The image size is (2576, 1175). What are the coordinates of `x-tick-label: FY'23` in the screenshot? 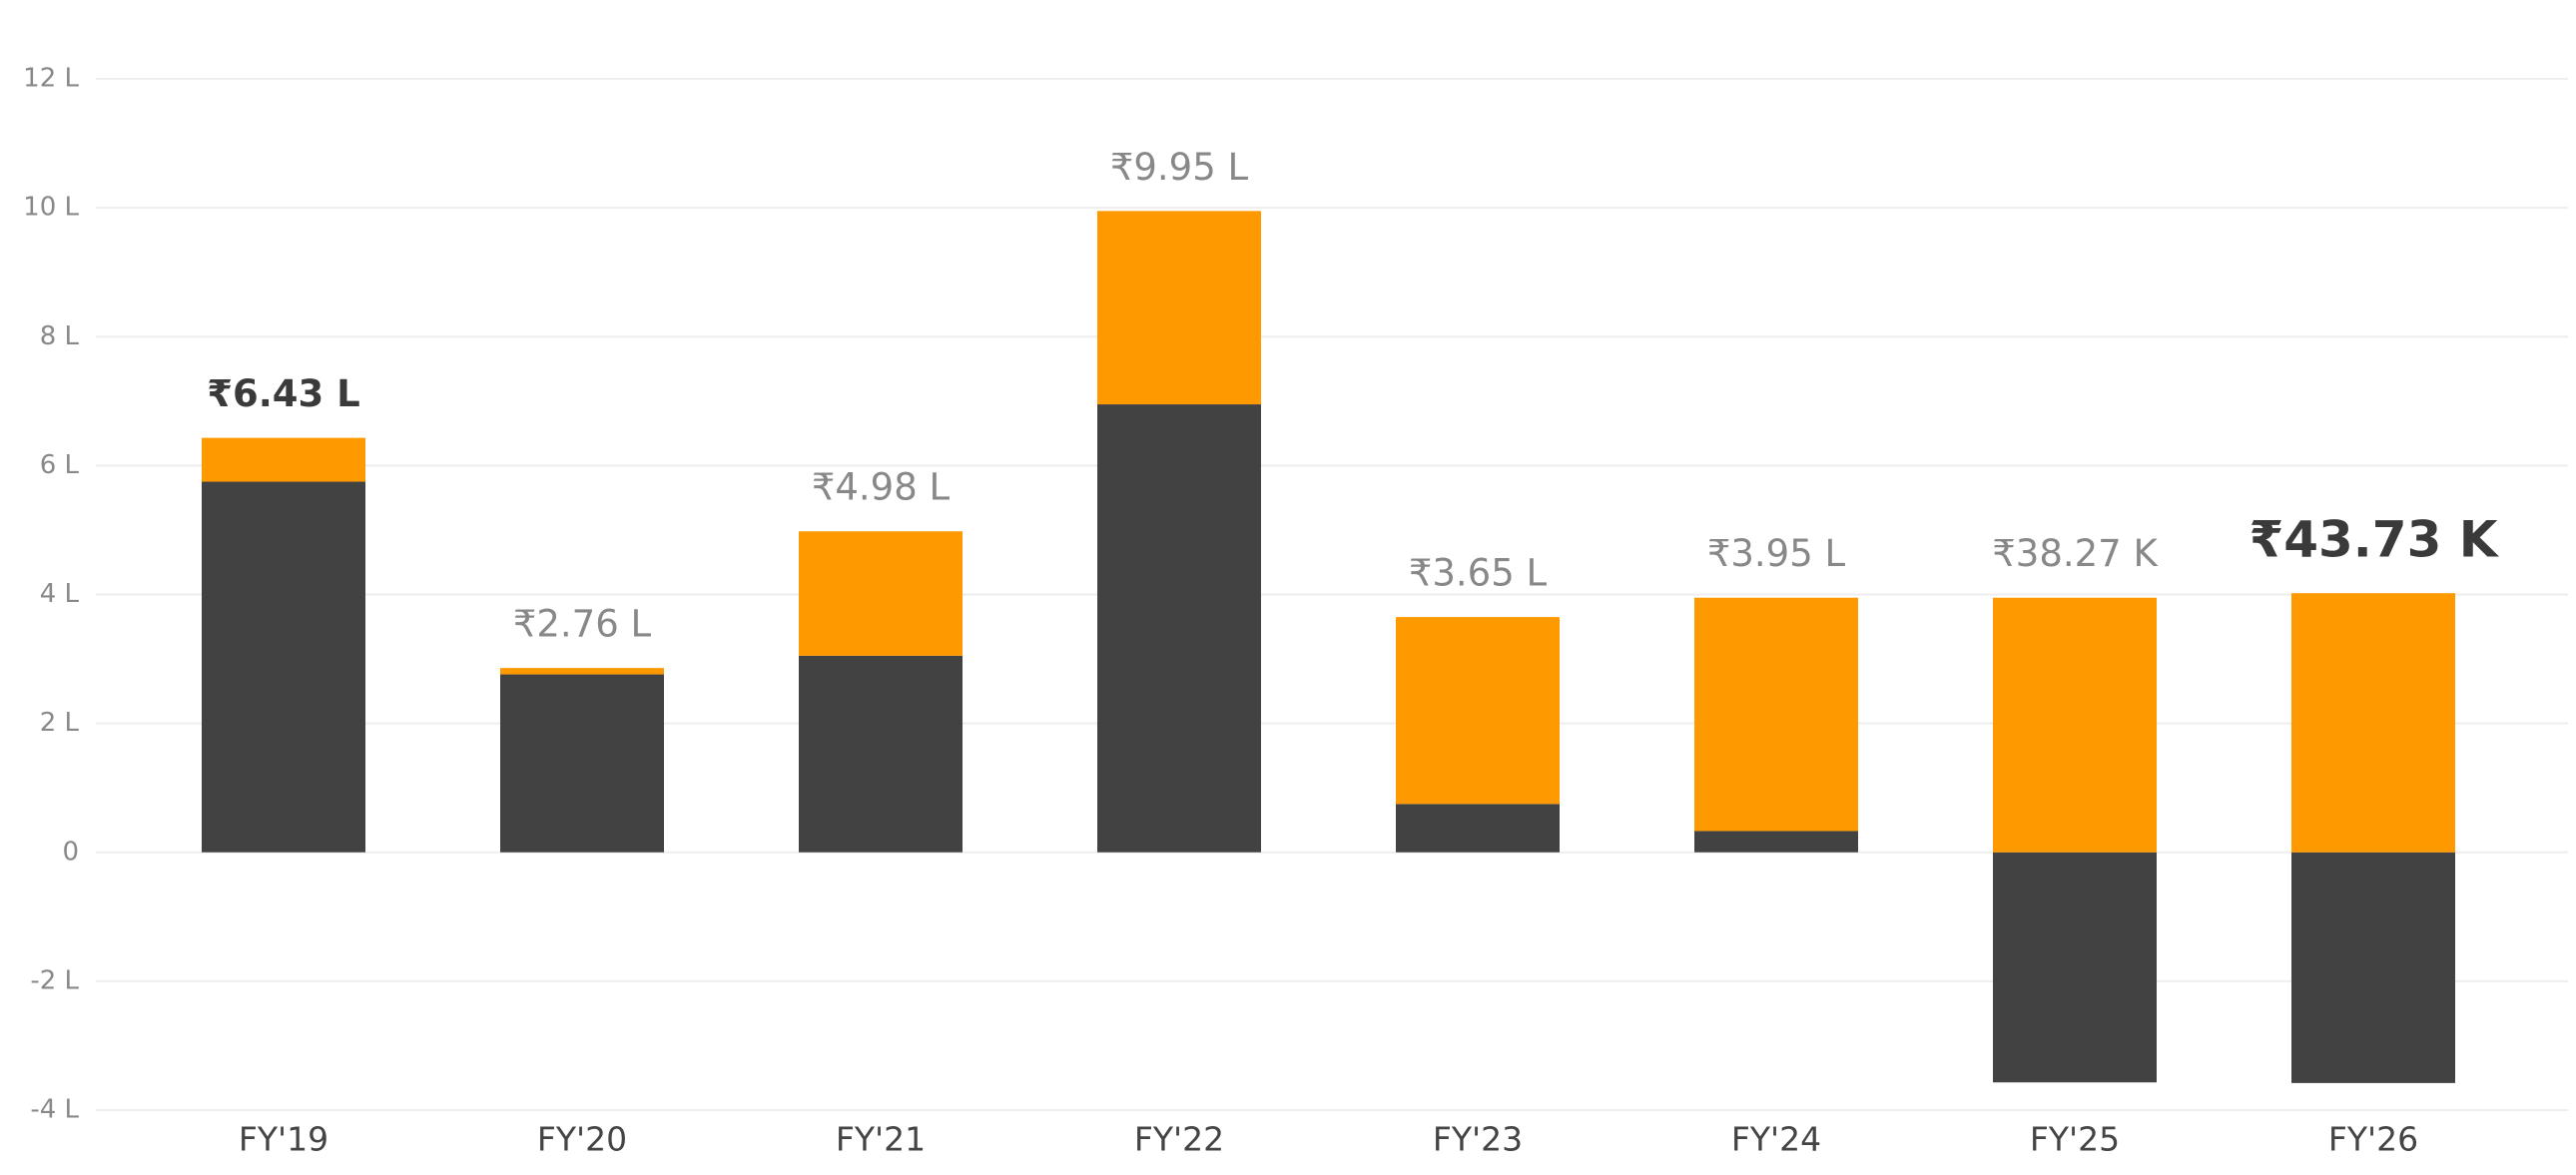 It's located at (1478, 1140).